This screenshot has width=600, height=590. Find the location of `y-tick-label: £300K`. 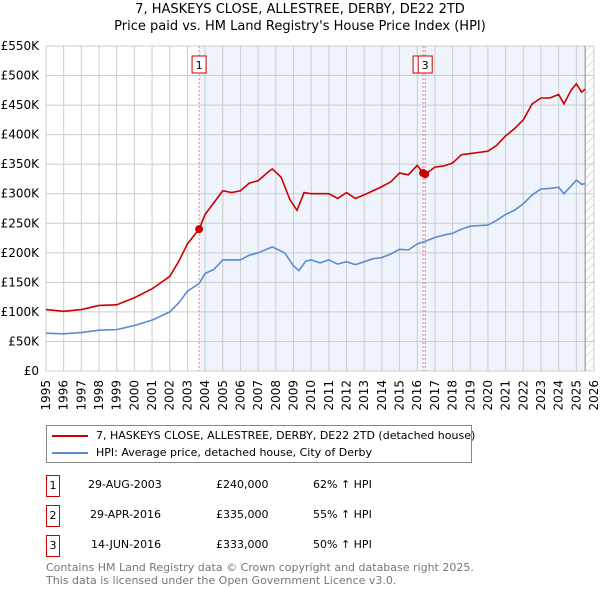

y-tick-label: £300K is located at coordinates (21, 194).